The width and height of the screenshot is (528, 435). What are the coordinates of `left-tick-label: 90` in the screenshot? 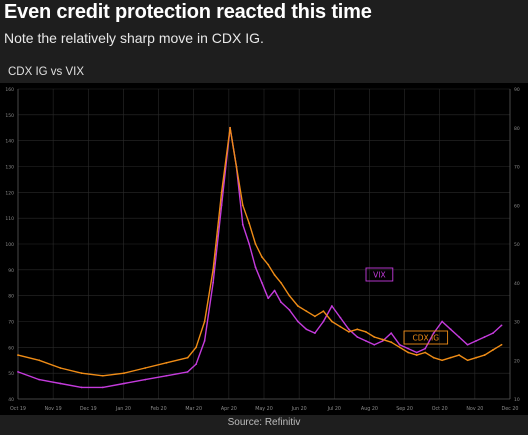 It's located at (11, 271).